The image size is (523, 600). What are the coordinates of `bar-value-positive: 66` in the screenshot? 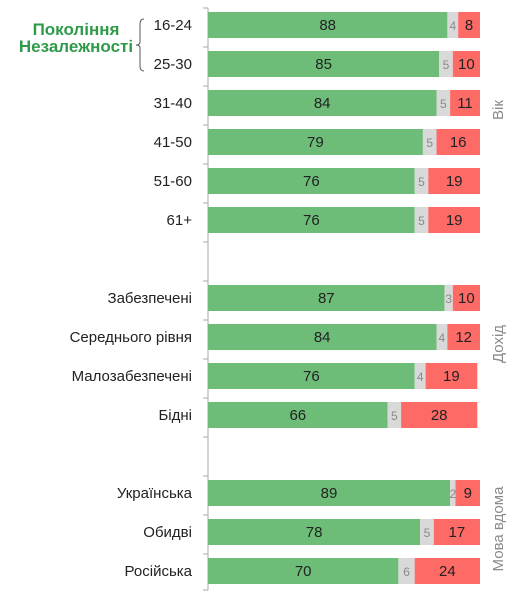 It's located at (297, 415).